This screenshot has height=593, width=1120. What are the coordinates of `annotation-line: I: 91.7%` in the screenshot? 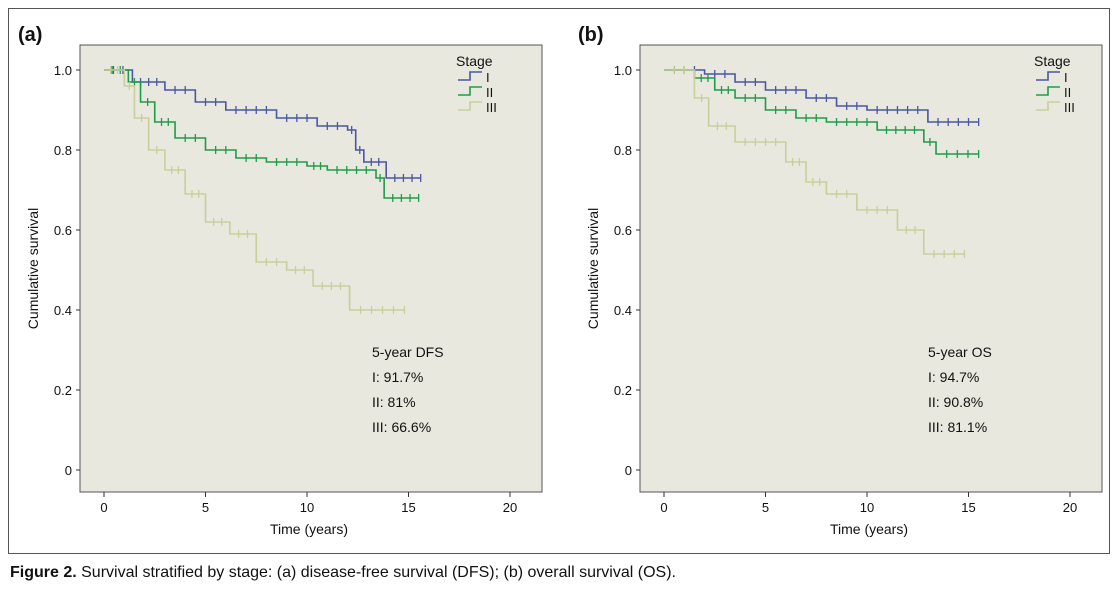 It's located at (397, 377).